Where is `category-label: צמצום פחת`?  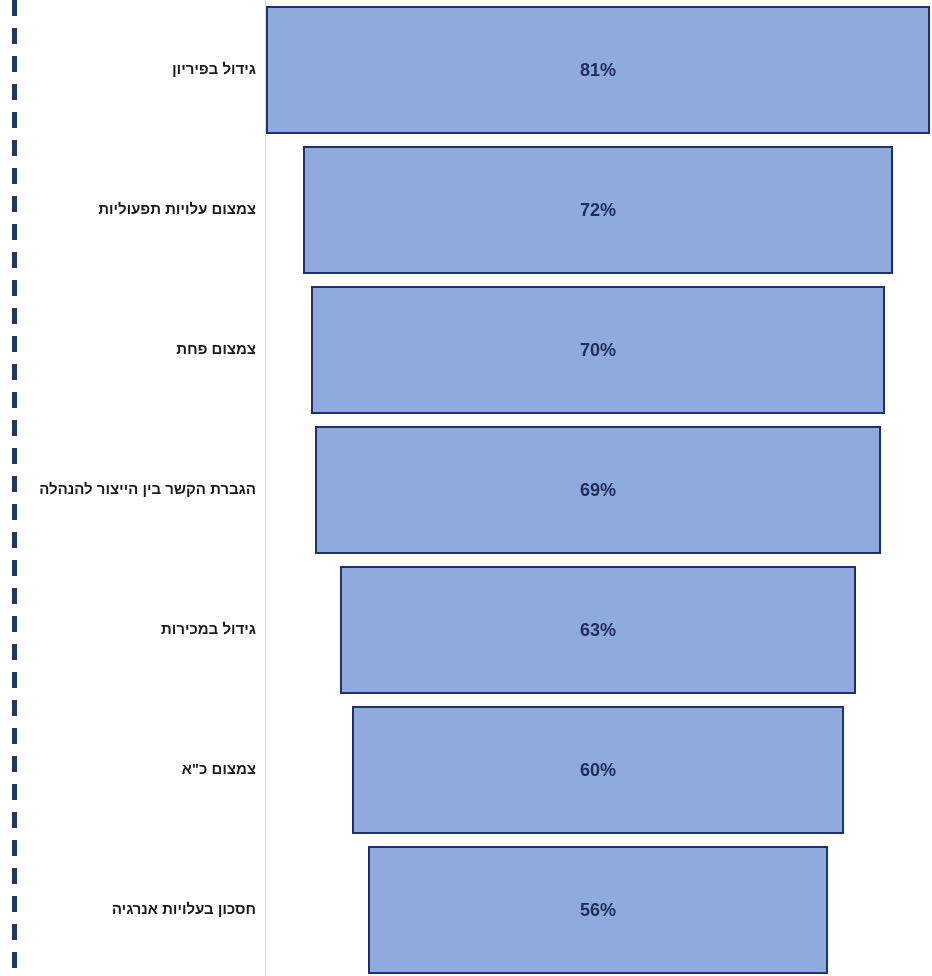
category-label: צמצום פחת is located at coordinates (216, 349).